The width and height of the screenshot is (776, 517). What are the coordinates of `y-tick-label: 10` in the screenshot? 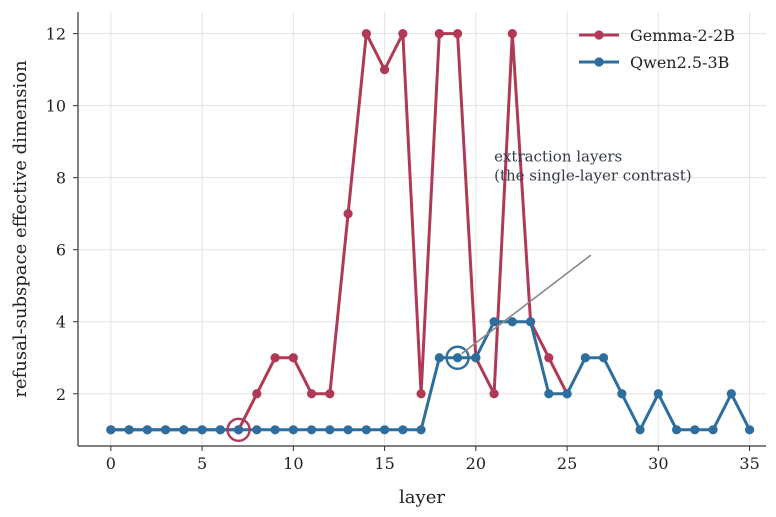 It's located at (56, 106).